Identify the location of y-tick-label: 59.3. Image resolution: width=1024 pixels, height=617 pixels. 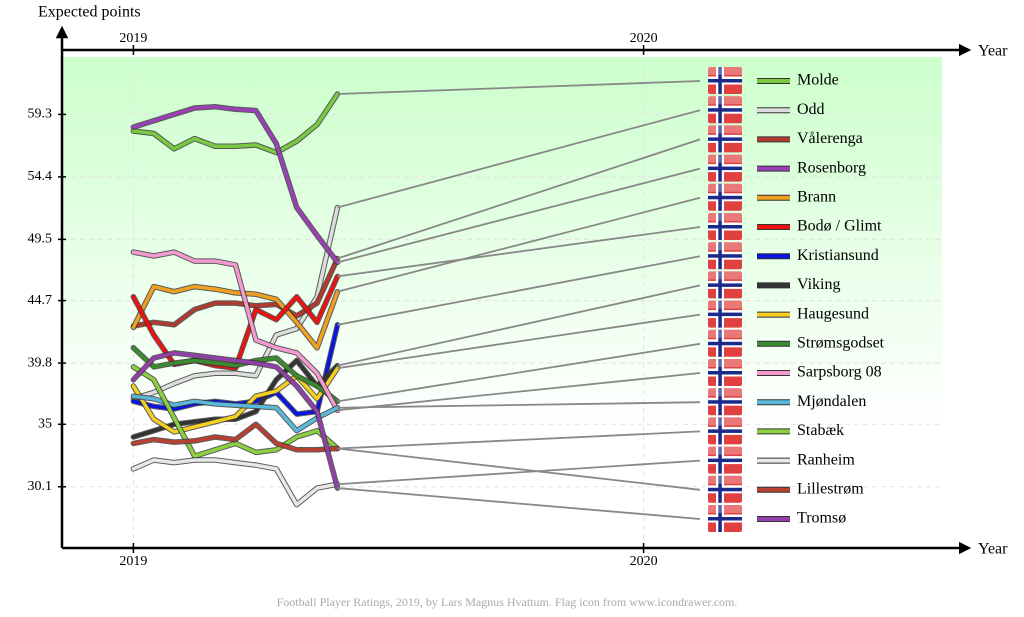
(40, 114).